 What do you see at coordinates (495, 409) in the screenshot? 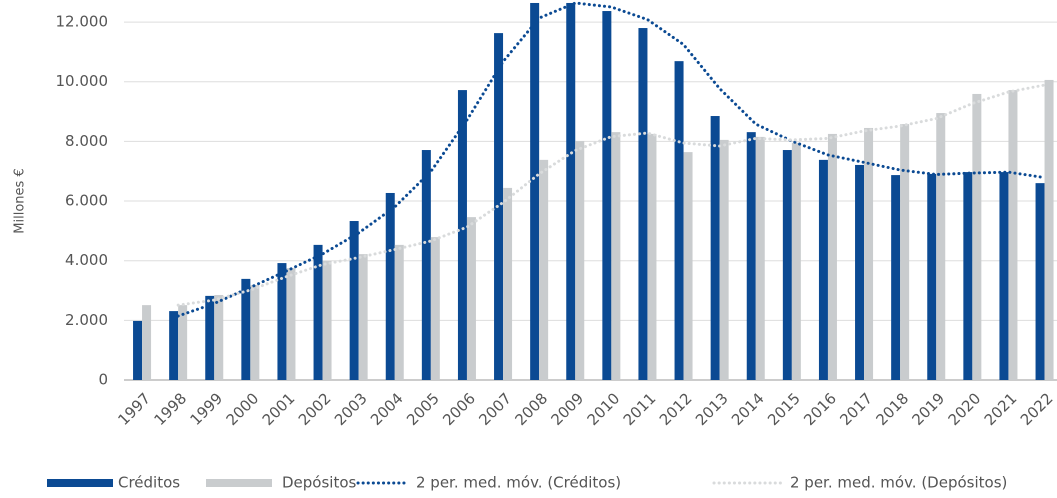
I see `x-tick-label: 2007` at bounding box center [495, 409].